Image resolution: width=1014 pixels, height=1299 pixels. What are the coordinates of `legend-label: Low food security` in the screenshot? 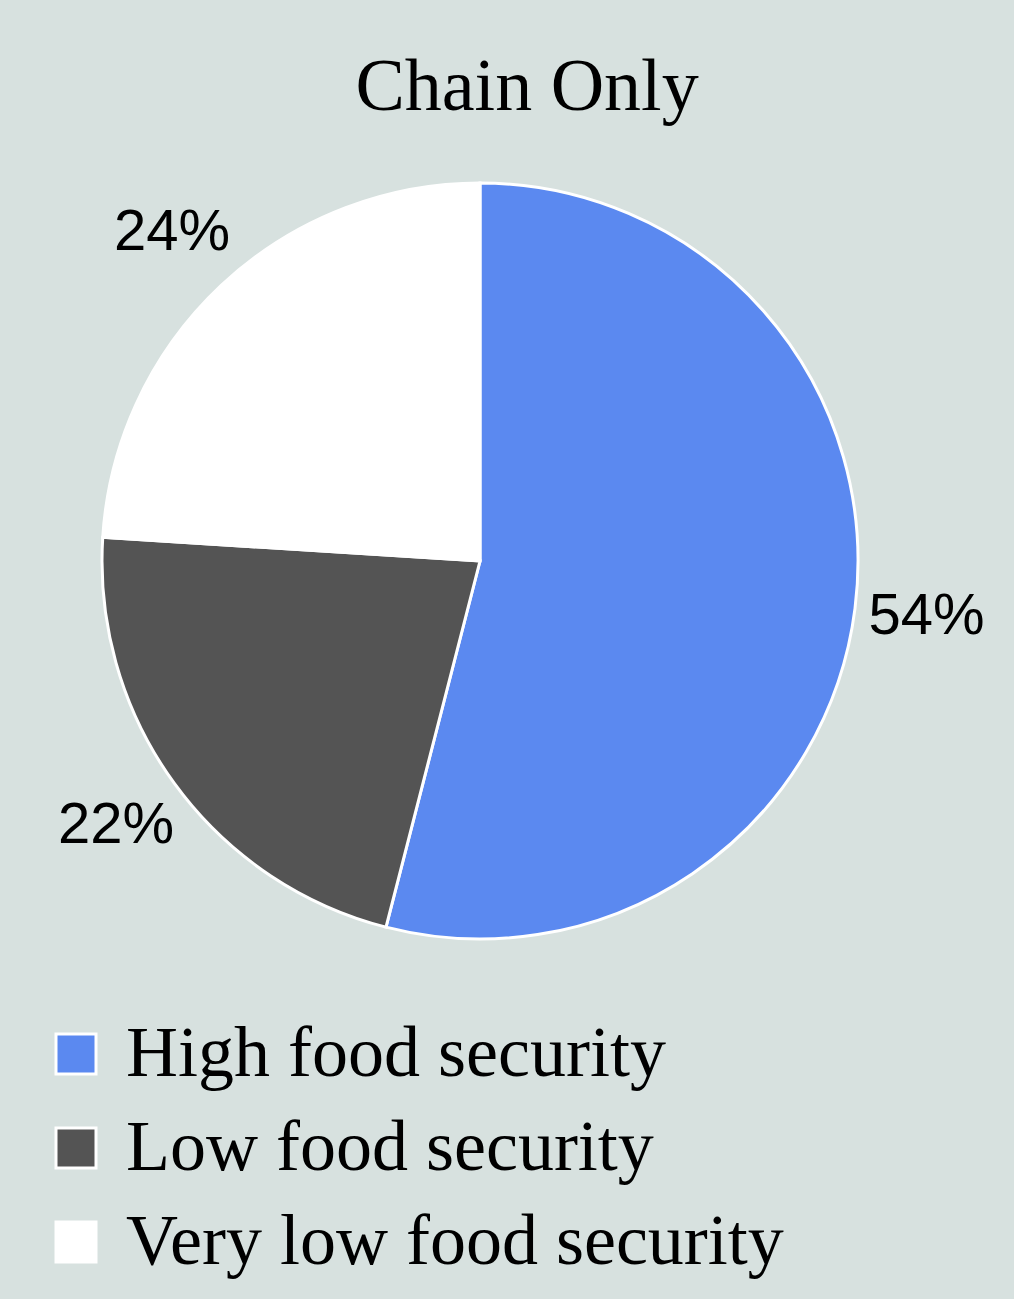 It's located at (390, 1146).